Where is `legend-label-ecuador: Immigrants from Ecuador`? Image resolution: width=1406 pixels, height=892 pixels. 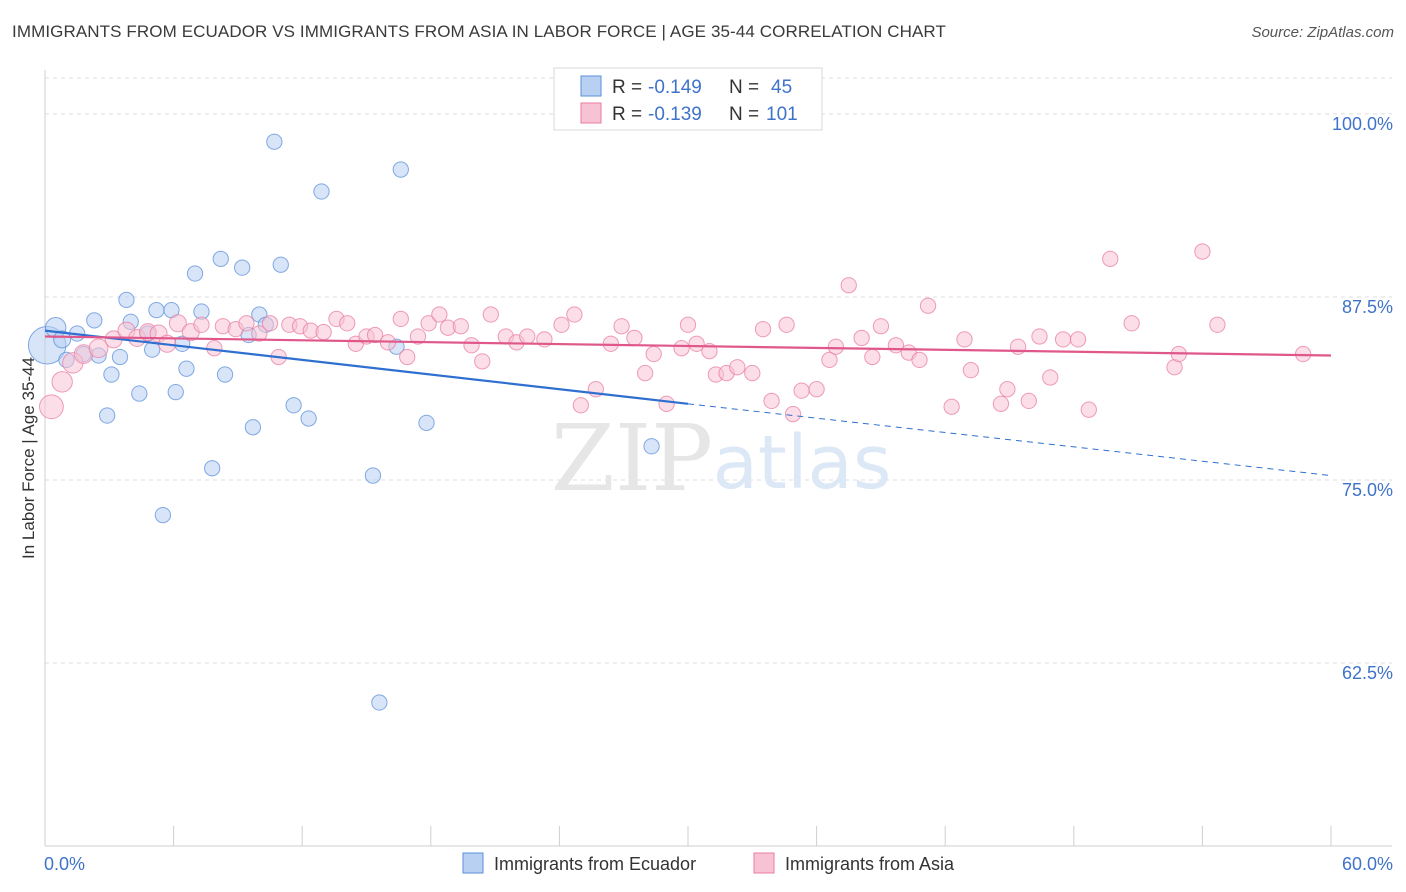
legend-label-ecuador: Immigrants from Ecuador is located at coordinates (595, 864).